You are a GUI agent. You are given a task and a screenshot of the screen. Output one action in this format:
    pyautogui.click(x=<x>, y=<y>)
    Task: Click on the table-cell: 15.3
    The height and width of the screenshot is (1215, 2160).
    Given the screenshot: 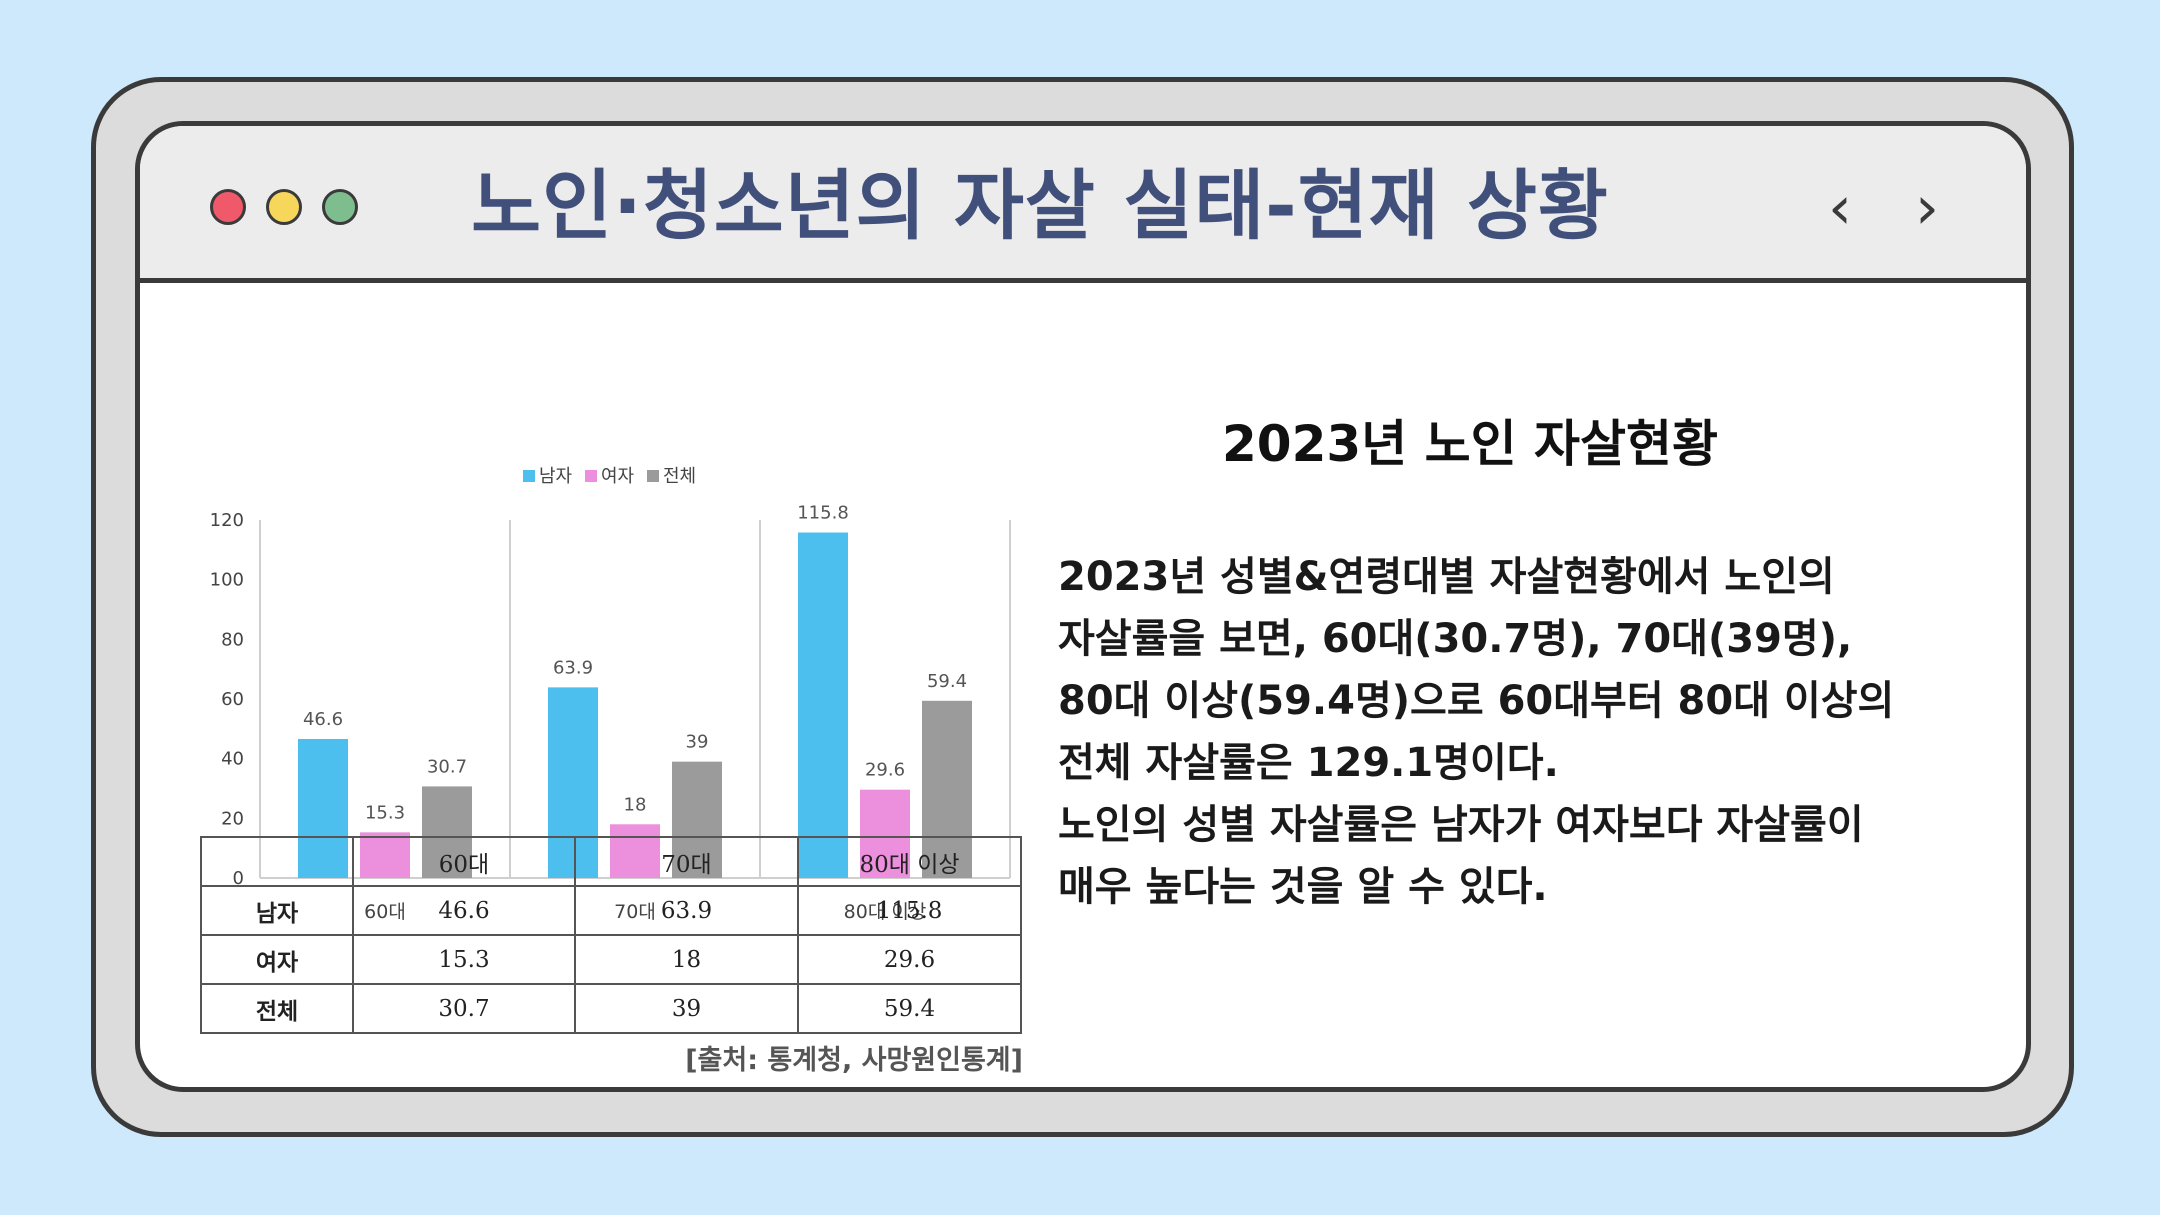 What is the action you would take?
    pyautogui.click(x=464, y=959)
    